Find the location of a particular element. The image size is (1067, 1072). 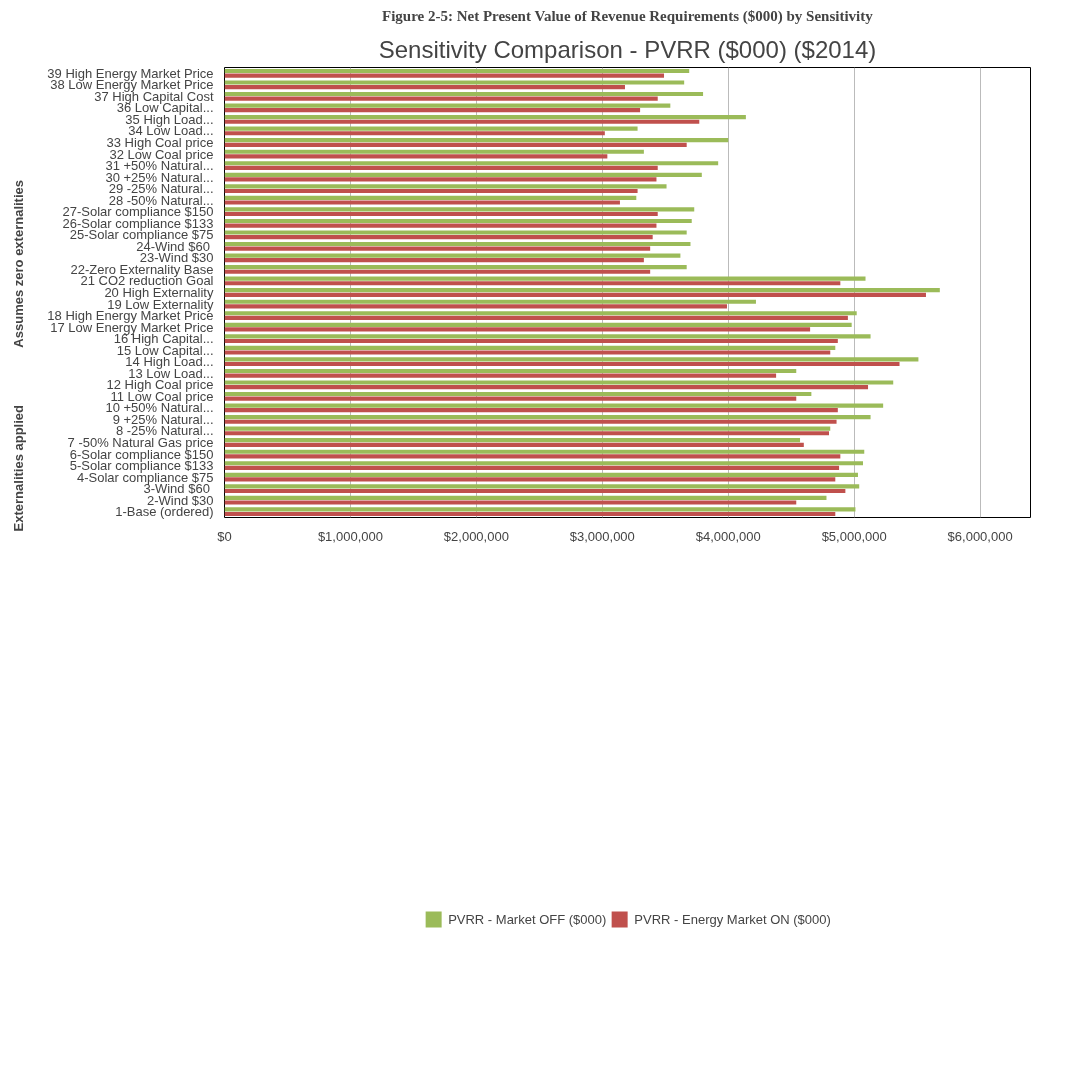

y-tick-label: 1-Base (ordered) is located at coordinates (164, 512).